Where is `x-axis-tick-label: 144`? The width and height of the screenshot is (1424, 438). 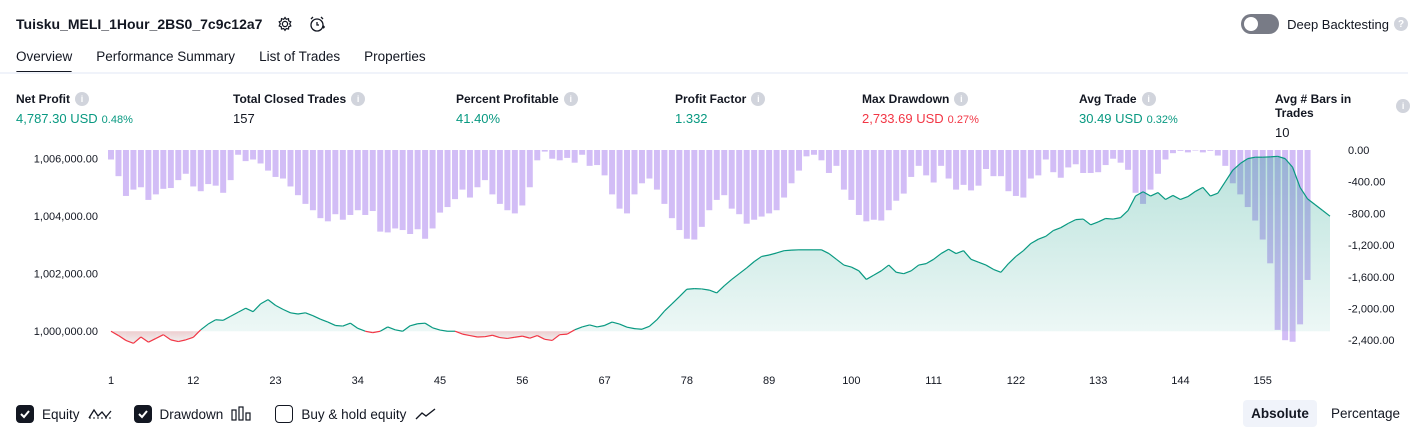 x-axis-tick-label: 144 is located at coordinates (1180, 381).